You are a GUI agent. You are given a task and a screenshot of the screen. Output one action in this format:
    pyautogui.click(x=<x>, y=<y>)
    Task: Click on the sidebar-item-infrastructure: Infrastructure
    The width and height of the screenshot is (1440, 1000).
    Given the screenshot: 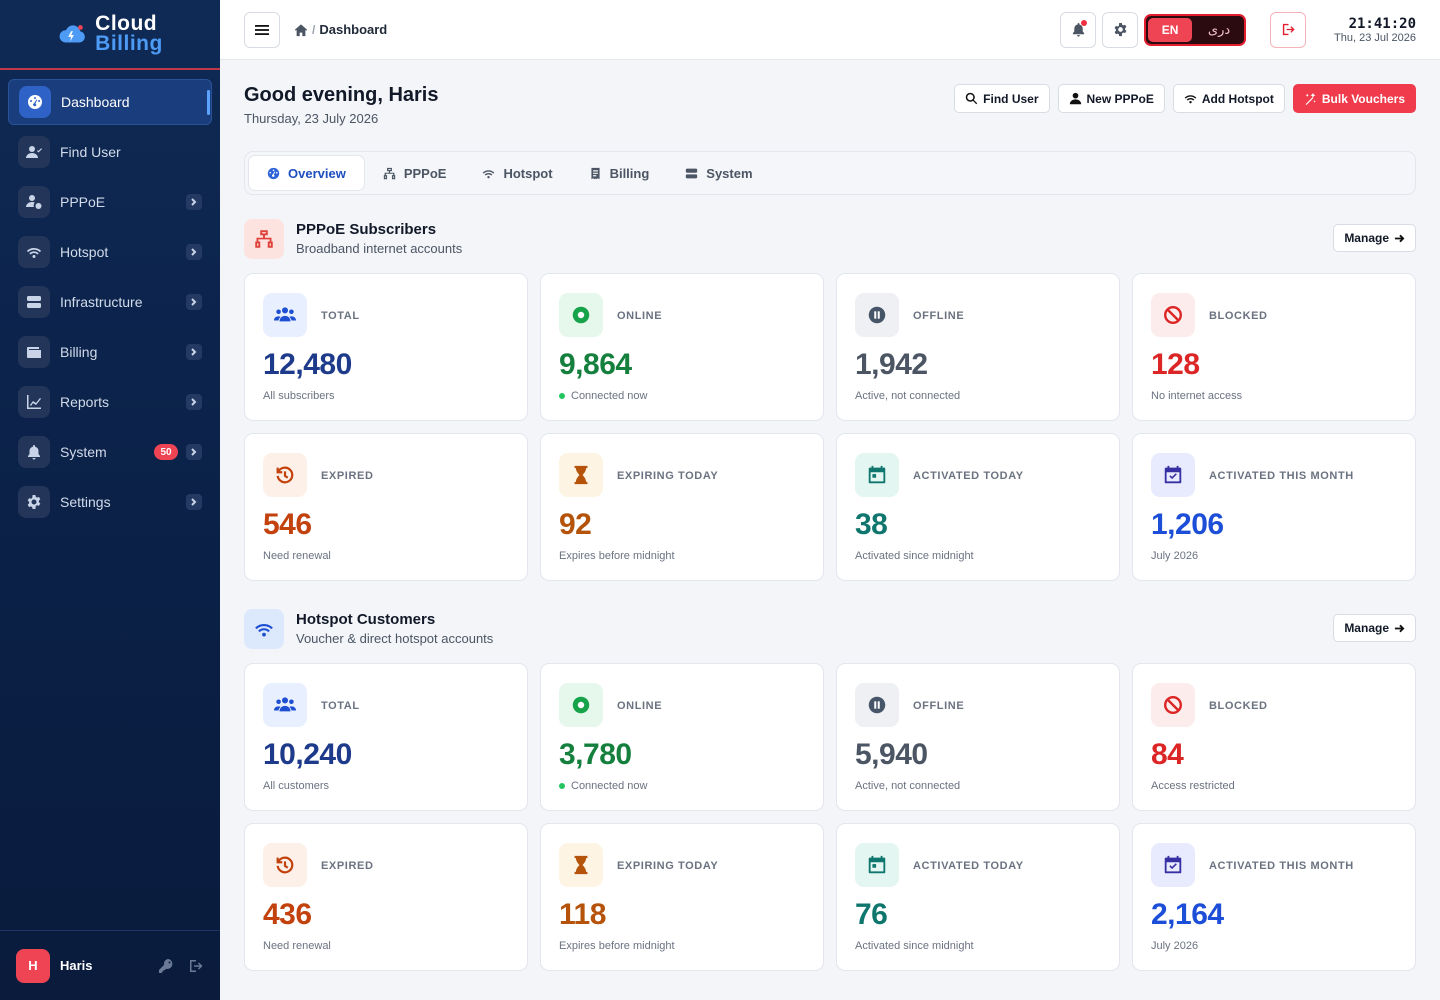 What is the action you would take?
    pyautogui.click(x=110, y=302)
    